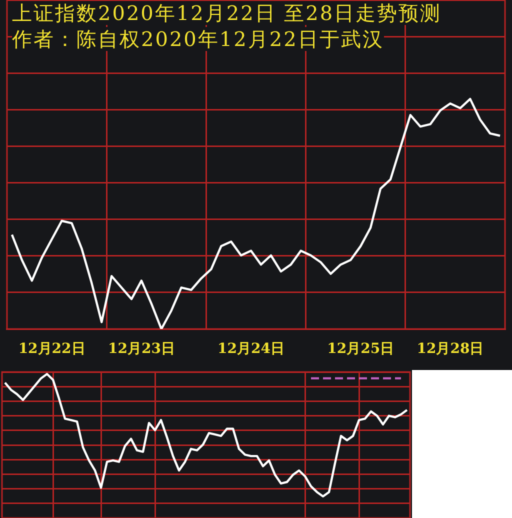  What do you see at coordinates (52, 349) in the screenshot?
I see `x-tick-label: 12月22日` at bounding box center [52, 349].